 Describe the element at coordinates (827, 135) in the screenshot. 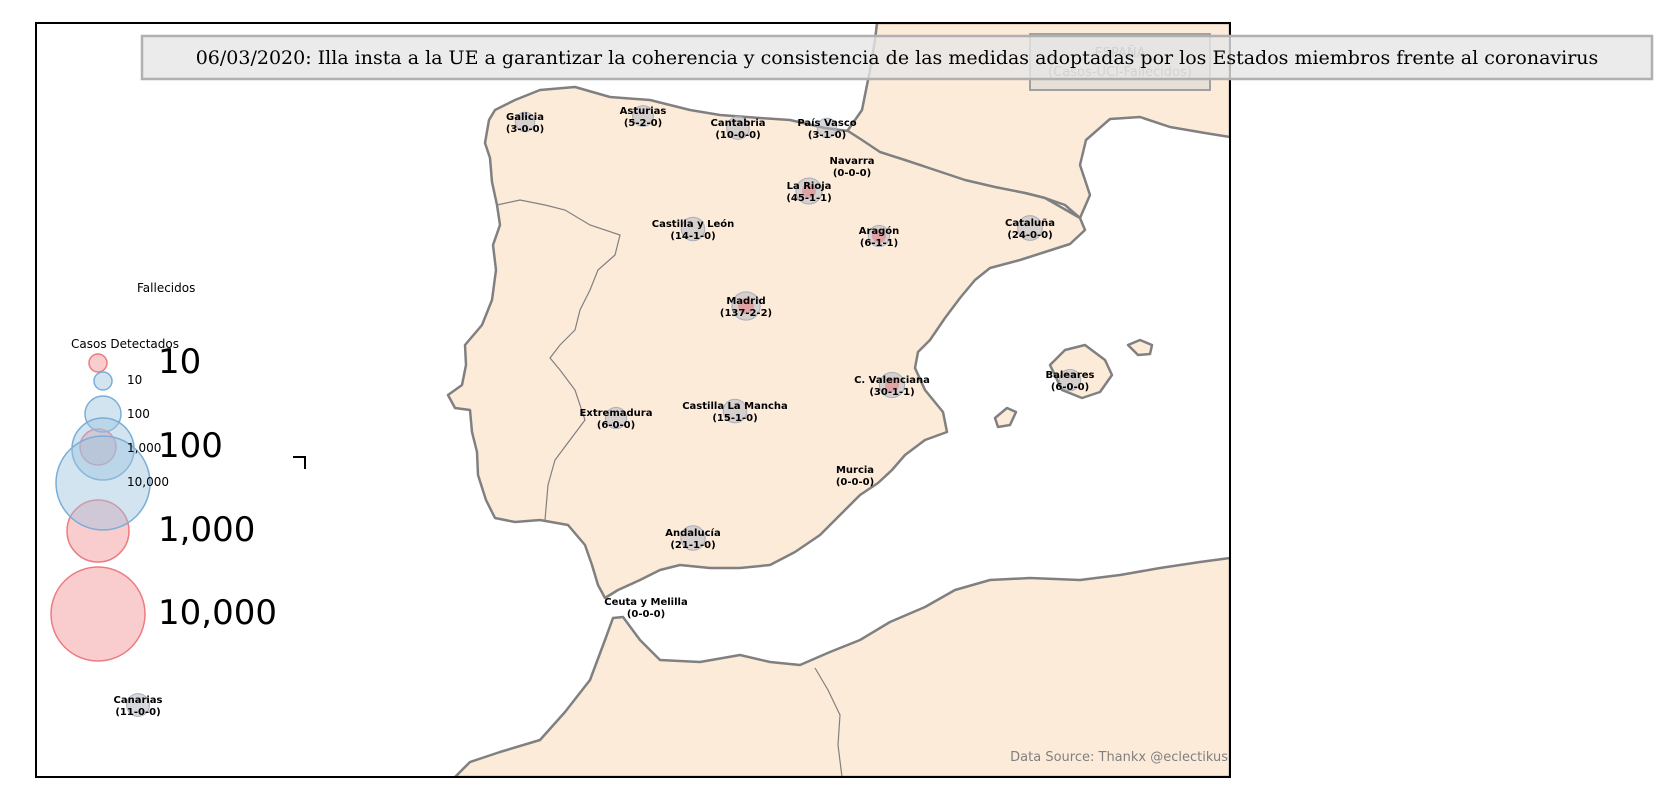

I see `region-stats: (3-1-0)` at that location.